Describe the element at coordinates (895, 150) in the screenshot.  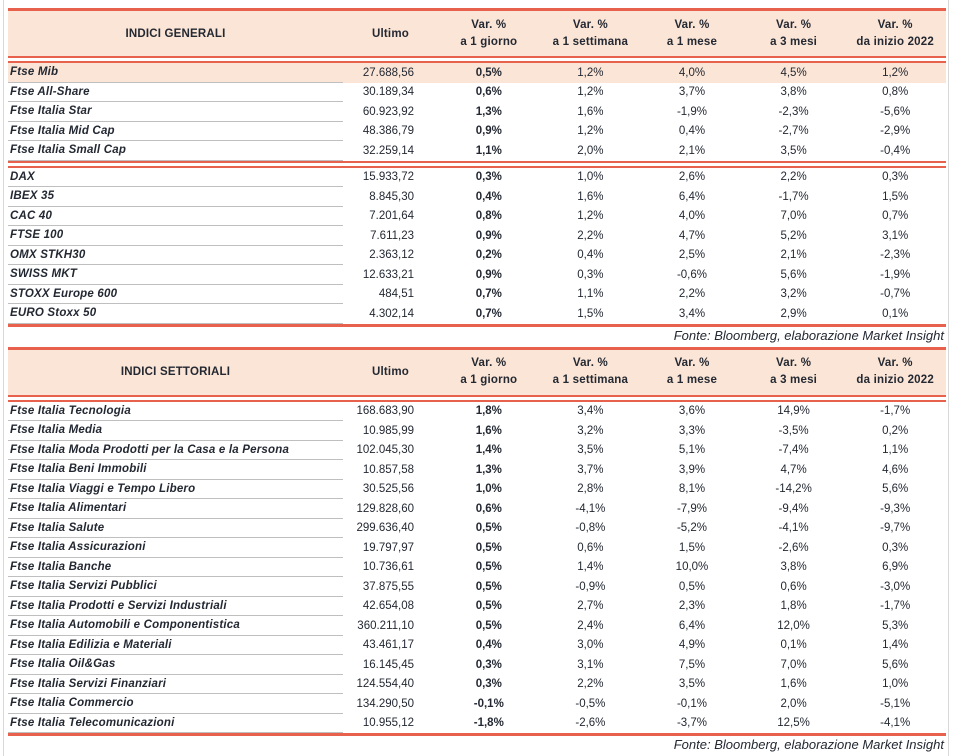
I see `var-value: -0,4%` at that location.